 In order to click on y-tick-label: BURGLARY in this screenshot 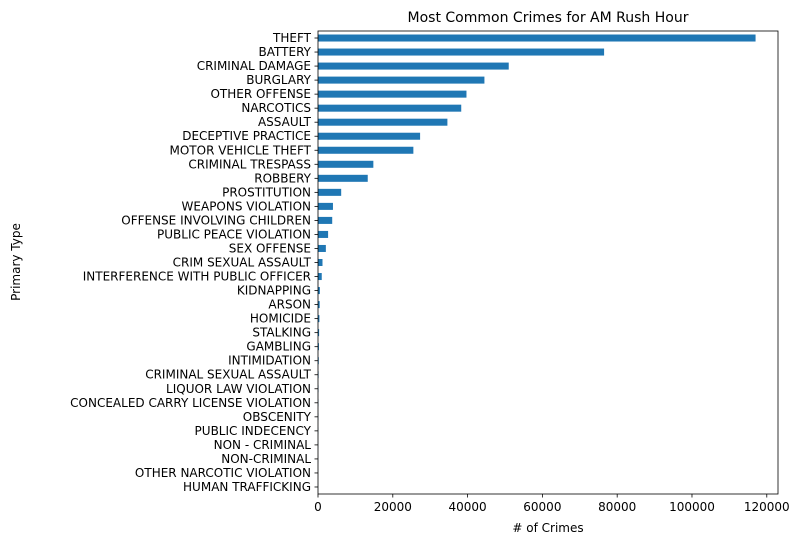, I will do `click(278, 80)`.